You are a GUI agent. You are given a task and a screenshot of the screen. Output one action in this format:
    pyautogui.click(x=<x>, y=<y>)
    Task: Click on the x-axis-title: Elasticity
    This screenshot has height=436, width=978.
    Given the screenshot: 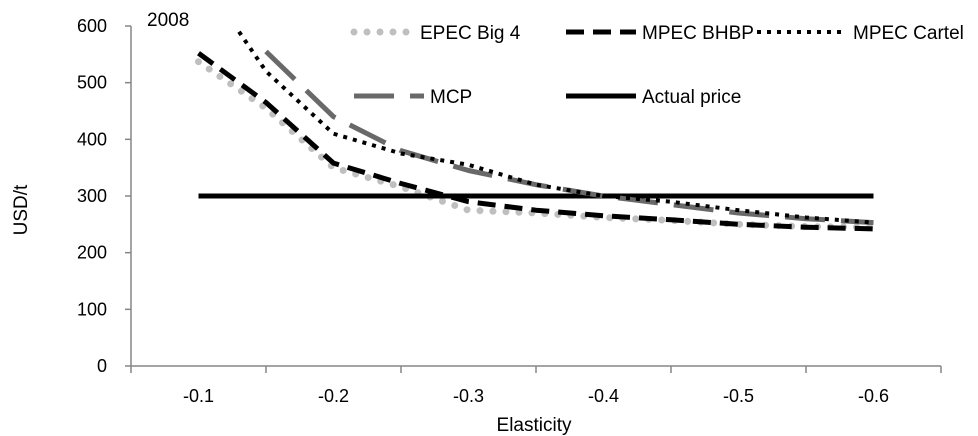 What is the action you would take?
    pyautogui.click(x=534, y=425)
    